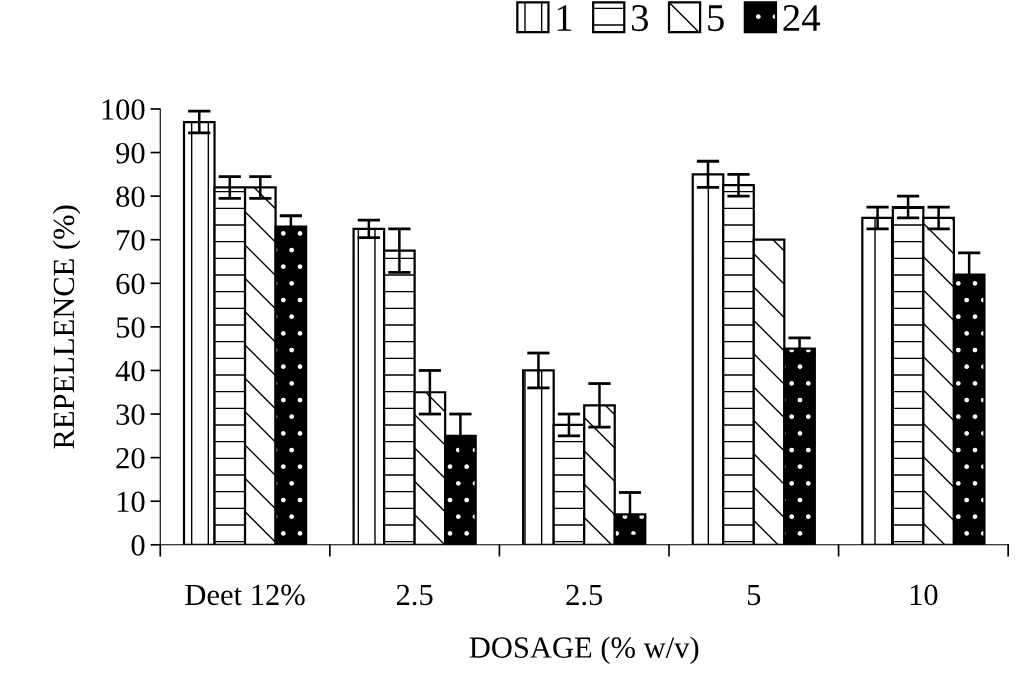  I want to click on y-tick-label: 10, so click(131, 502).